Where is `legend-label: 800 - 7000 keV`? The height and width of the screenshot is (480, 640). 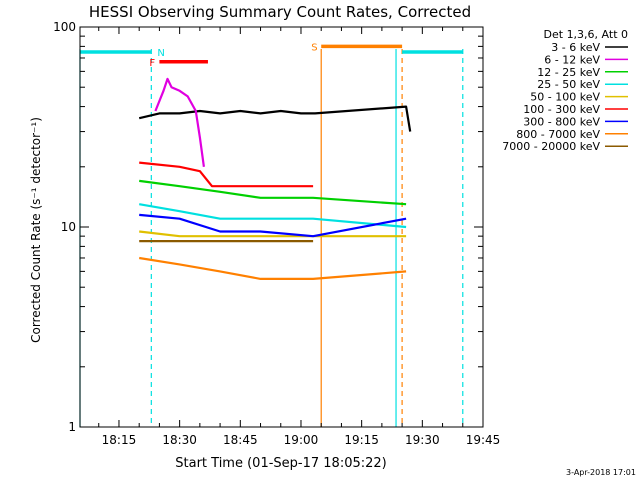 legend-label: 800 - 7000 keV is located at coordinates (558, 134).